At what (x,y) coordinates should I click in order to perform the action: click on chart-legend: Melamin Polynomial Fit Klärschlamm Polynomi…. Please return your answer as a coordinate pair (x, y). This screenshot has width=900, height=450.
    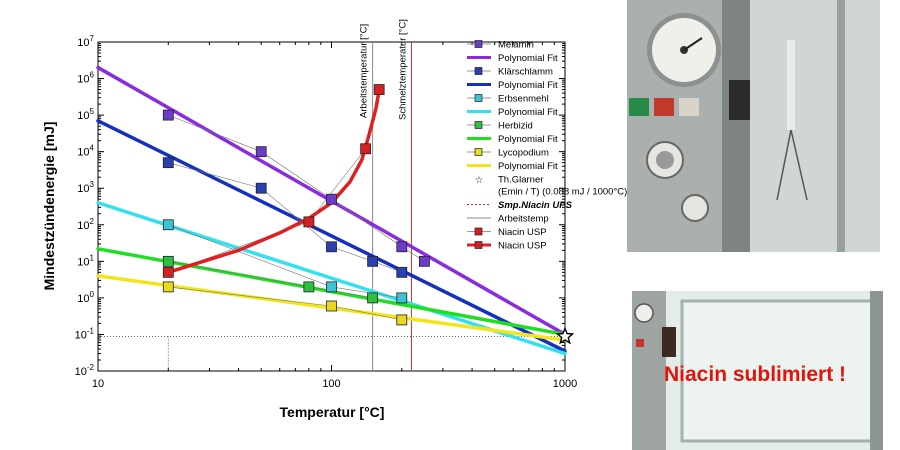
    Looking at the image, I should click on (547, 146).